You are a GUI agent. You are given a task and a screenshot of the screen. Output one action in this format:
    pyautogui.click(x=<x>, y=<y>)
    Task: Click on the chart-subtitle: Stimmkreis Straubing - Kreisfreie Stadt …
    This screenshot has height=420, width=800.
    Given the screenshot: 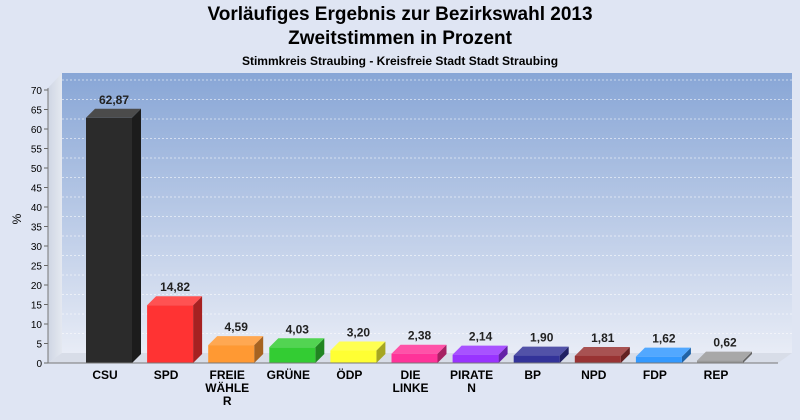 What is the action you would take?
    pyautogui.click(x=400, y=61)
    